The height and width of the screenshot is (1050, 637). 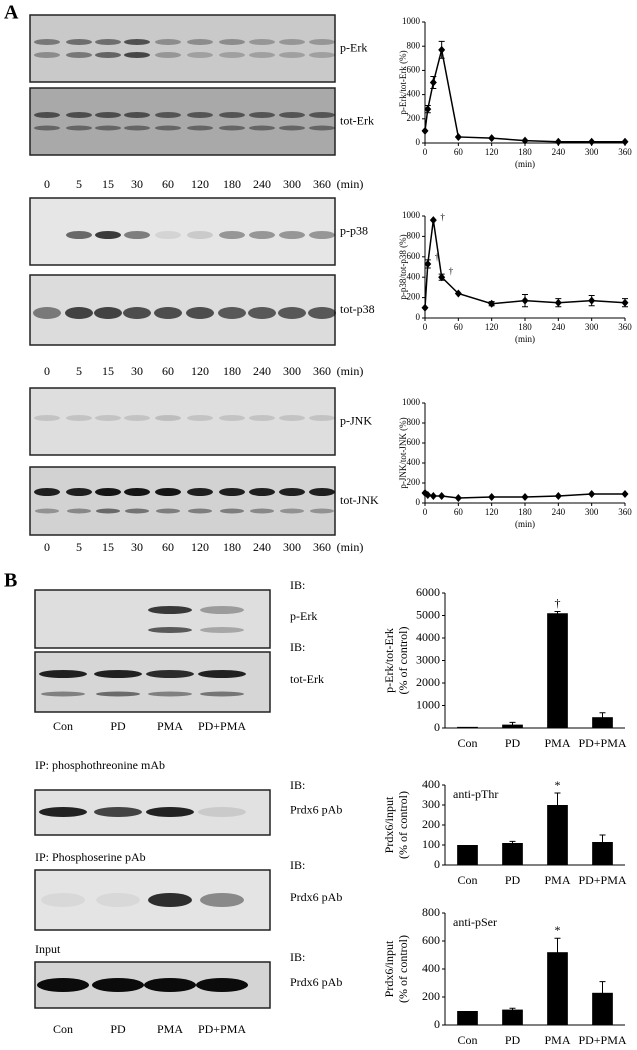 What do you see at coordinates (414, 45) in the screenshot?
I see `y-tick-label: 800` at bounding box center [414, 45].